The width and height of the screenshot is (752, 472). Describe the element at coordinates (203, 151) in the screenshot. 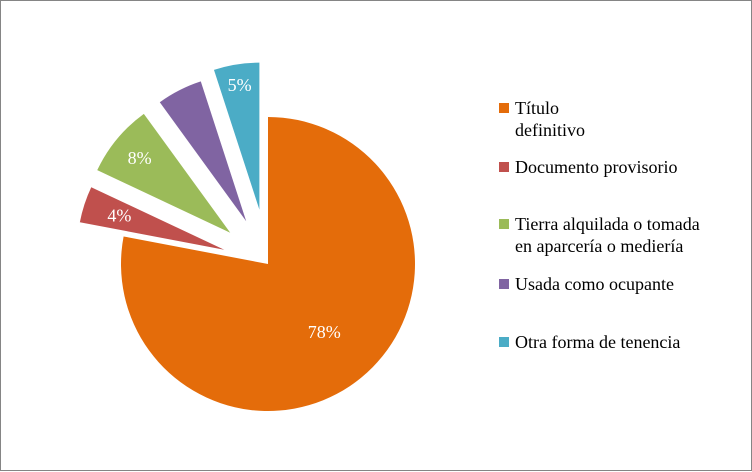

I see `slice-usada-como-ocupante` at that location.